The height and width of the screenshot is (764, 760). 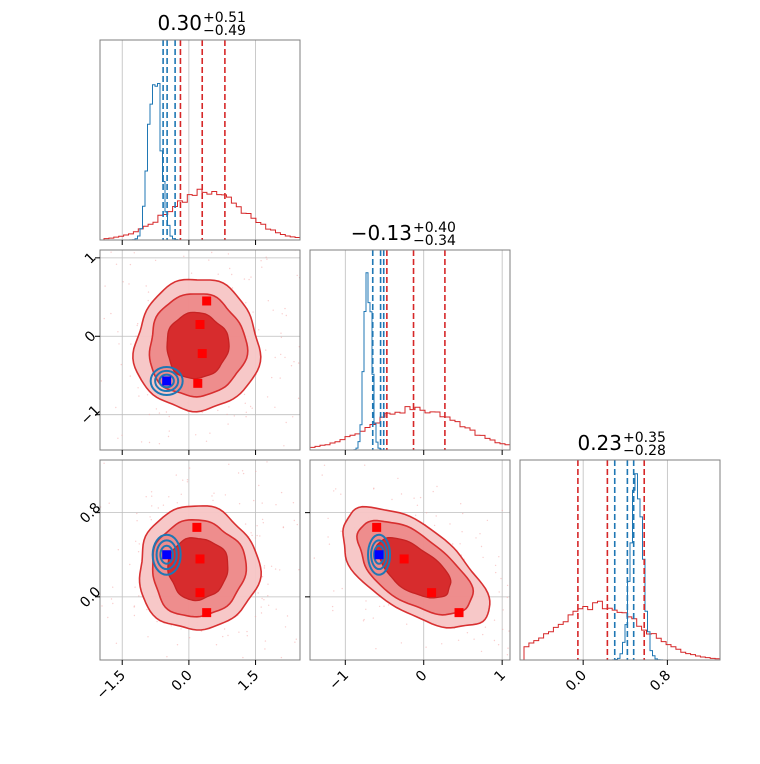 I want to click on red-marker, so click(x=197, y=527).